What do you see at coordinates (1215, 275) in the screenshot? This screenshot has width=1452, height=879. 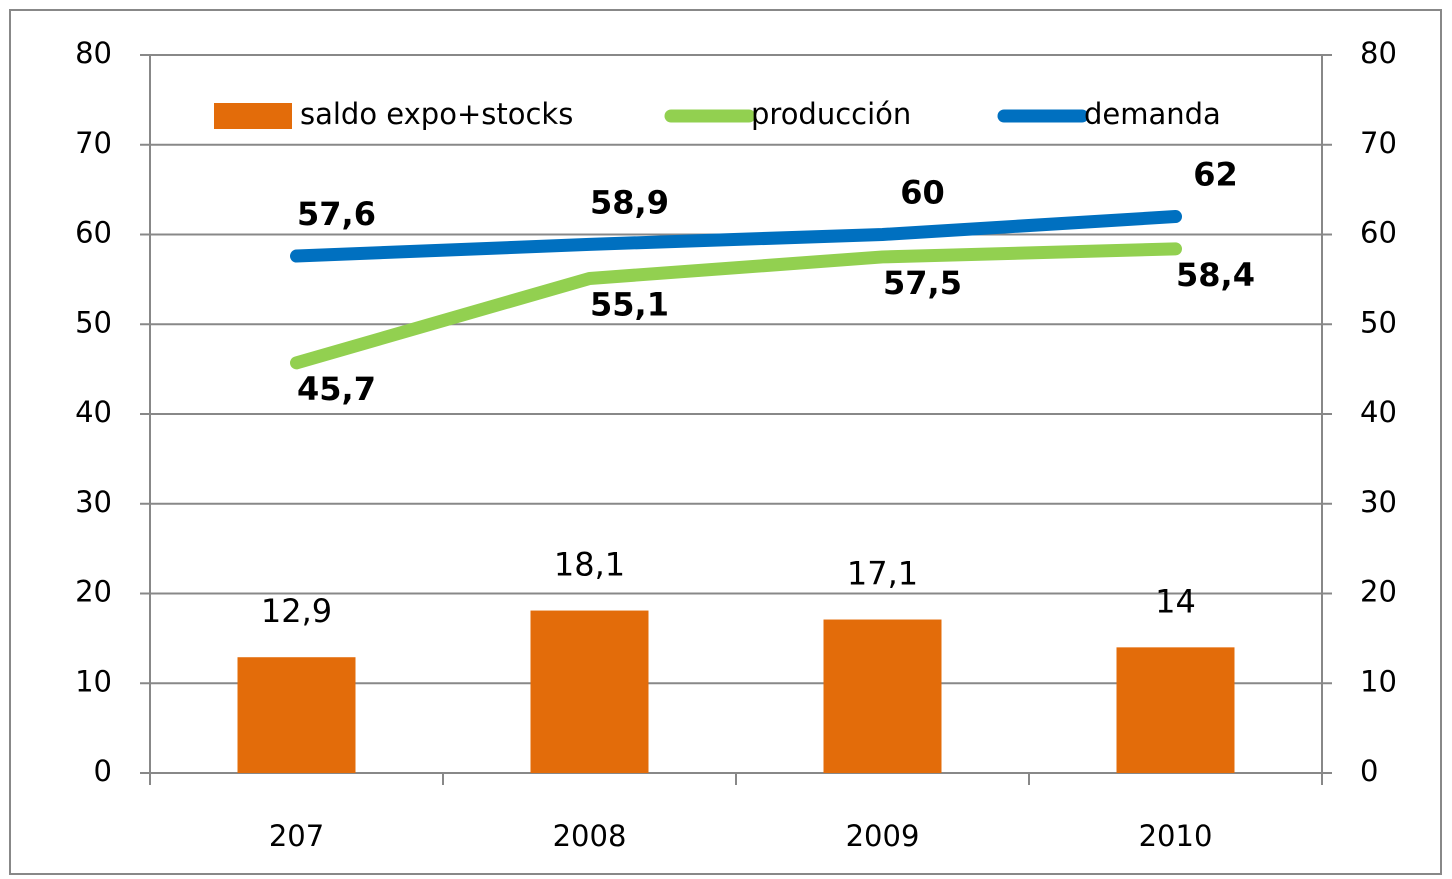 I see `value-label: 58,4` at bounding box center [1215, 275].